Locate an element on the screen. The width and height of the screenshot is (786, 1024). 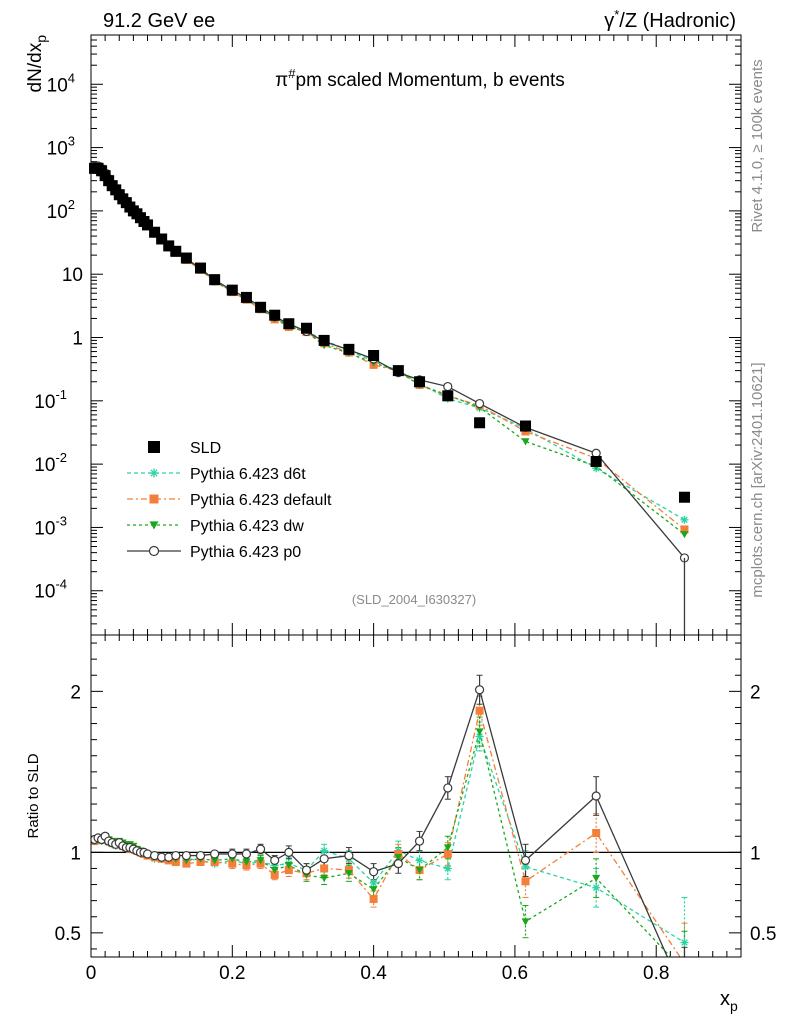
legend-marker-default is located at coordinates (154, 499).